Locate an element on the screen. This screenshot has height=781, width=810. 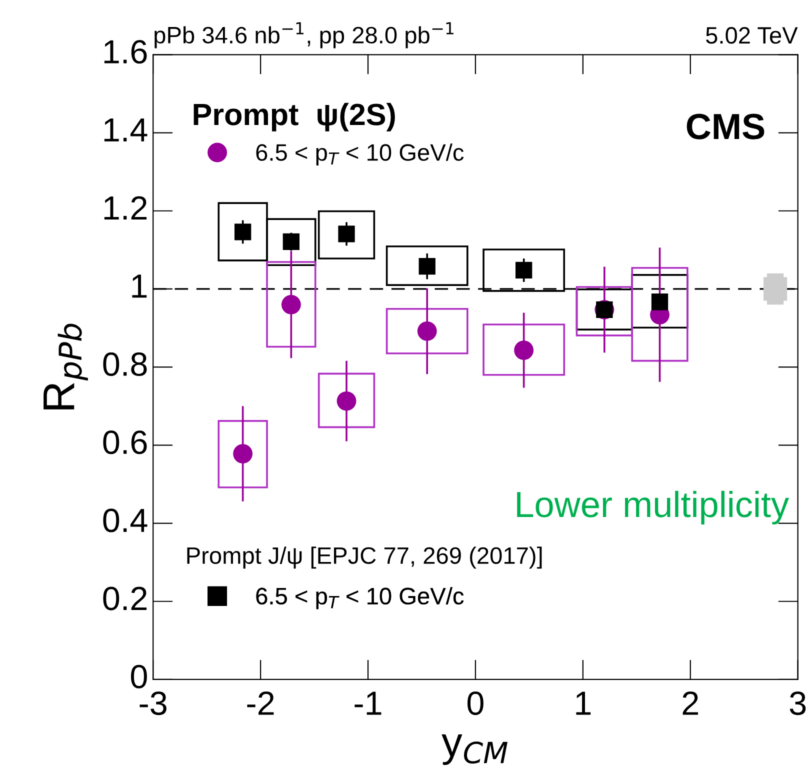
x-tick-label: 0 is located at coordinates (476, 703).